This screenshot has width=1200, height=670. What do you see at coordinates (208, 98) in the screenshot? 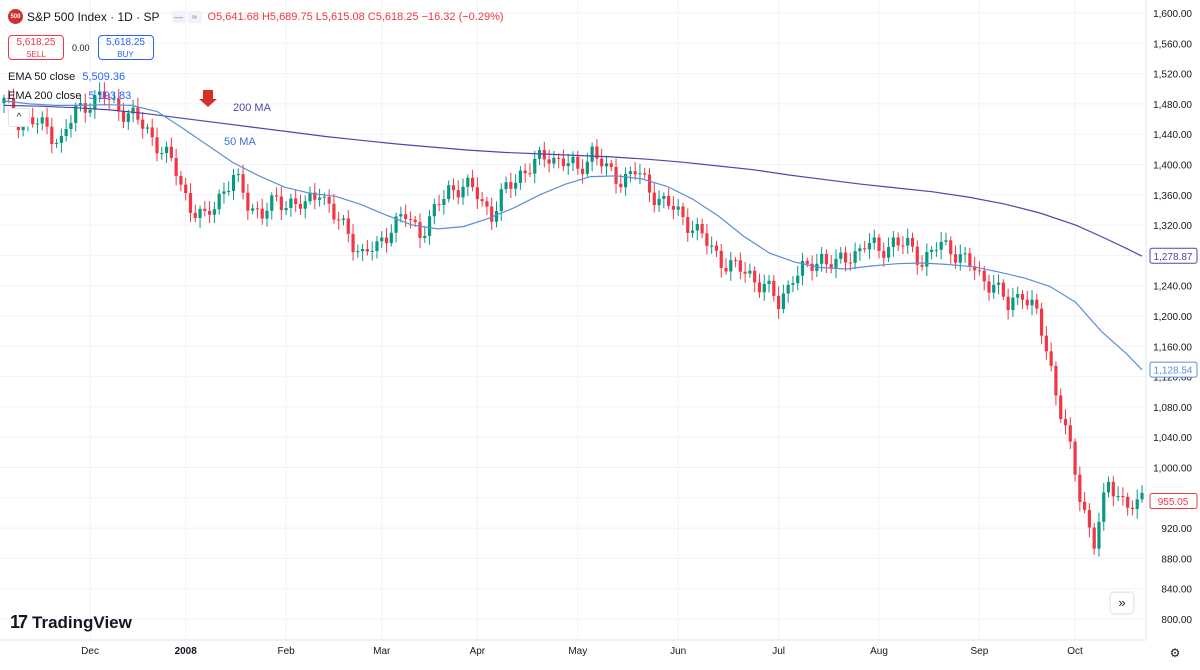
I see `cross-arrow-icon` at bounding box center [208, 98].